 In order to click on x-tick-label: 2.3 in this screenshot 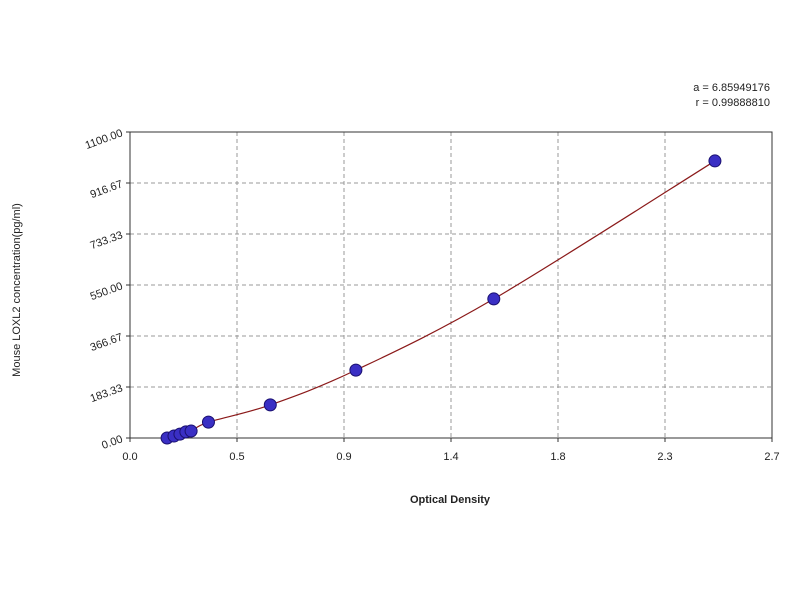, I will do `click(664, 457)`.